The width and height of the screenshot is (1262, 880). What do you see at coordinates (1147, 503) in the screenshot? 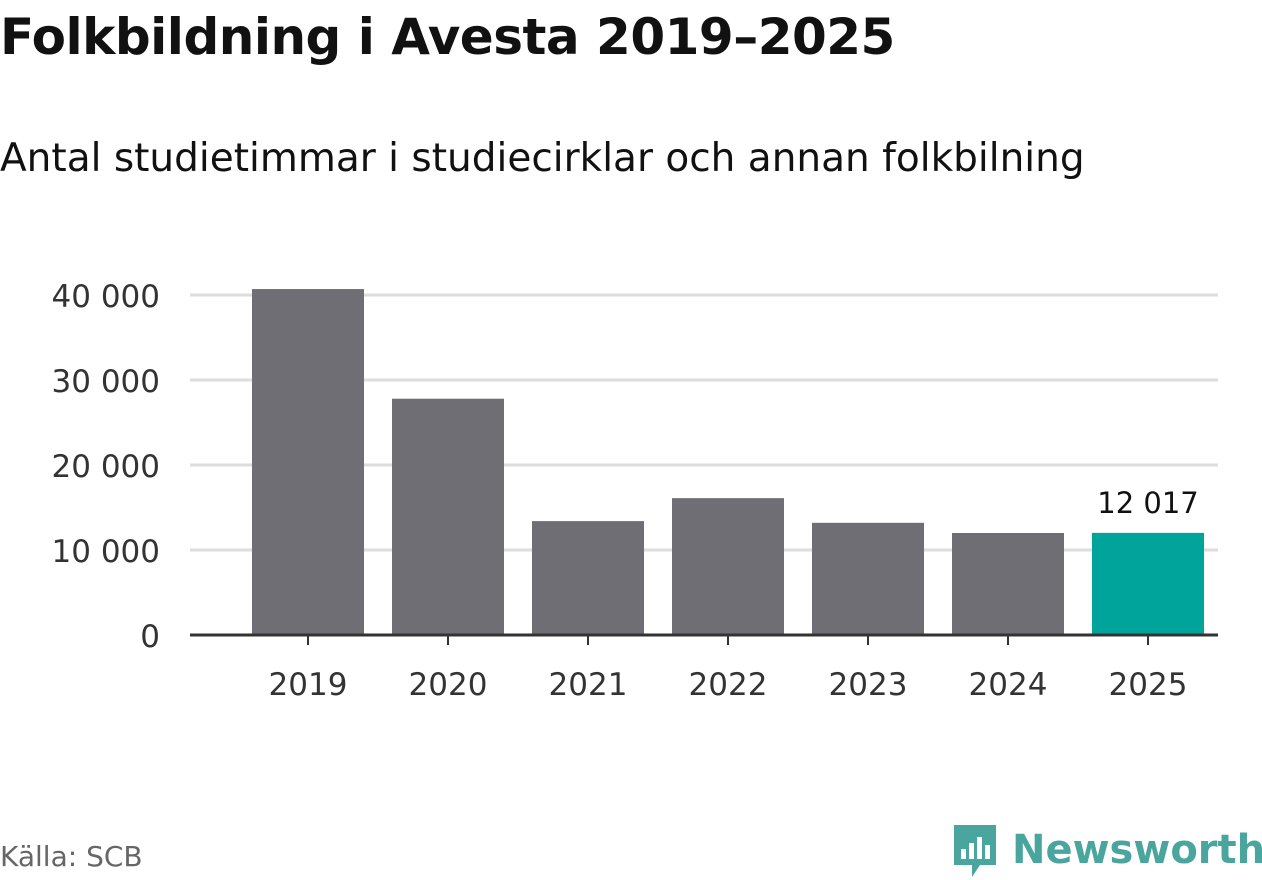
I see `data-label: 12 017` at bounding box center [1147, 503].